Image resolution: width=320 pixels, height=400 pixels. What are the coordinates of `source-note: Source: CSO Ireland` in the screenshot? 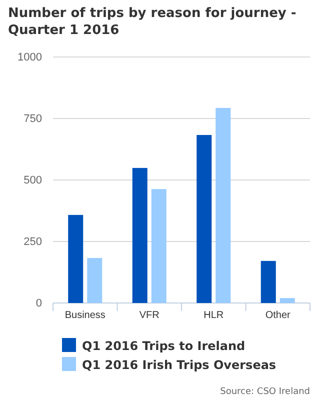 It's located at (265, 392).